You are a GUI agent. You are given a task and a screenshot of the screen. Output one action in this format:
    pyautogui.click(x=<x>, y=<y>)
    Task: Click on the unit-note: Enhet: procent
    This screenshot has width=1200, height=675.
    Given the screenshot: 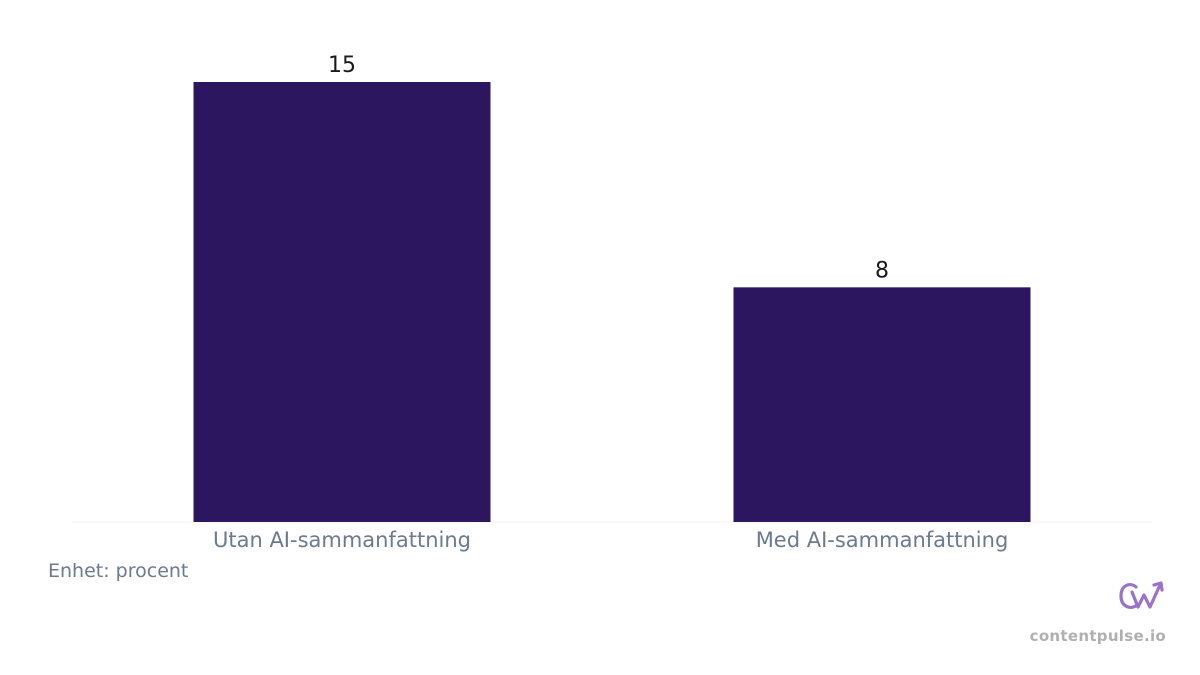 What is the action you would take?
    pyautogui.click(x=118, y=571)
    